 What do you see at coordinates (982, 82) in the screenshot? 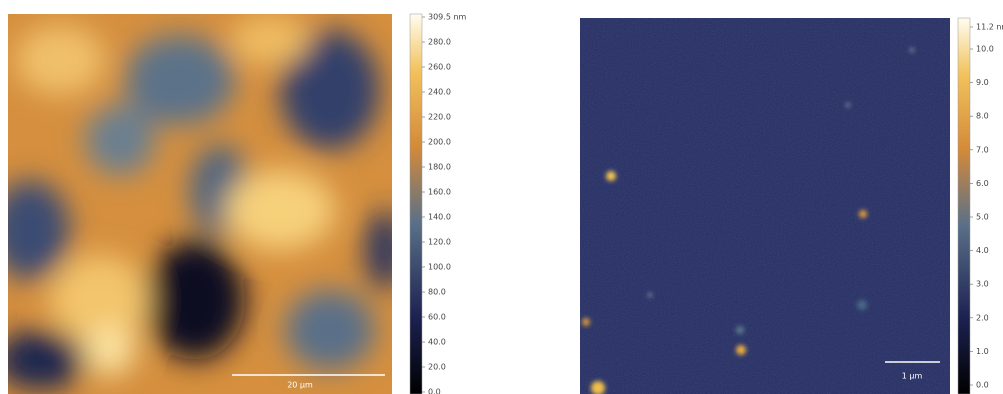
I see `colorbar-label: 9.0` at bounding box center [982, 82].